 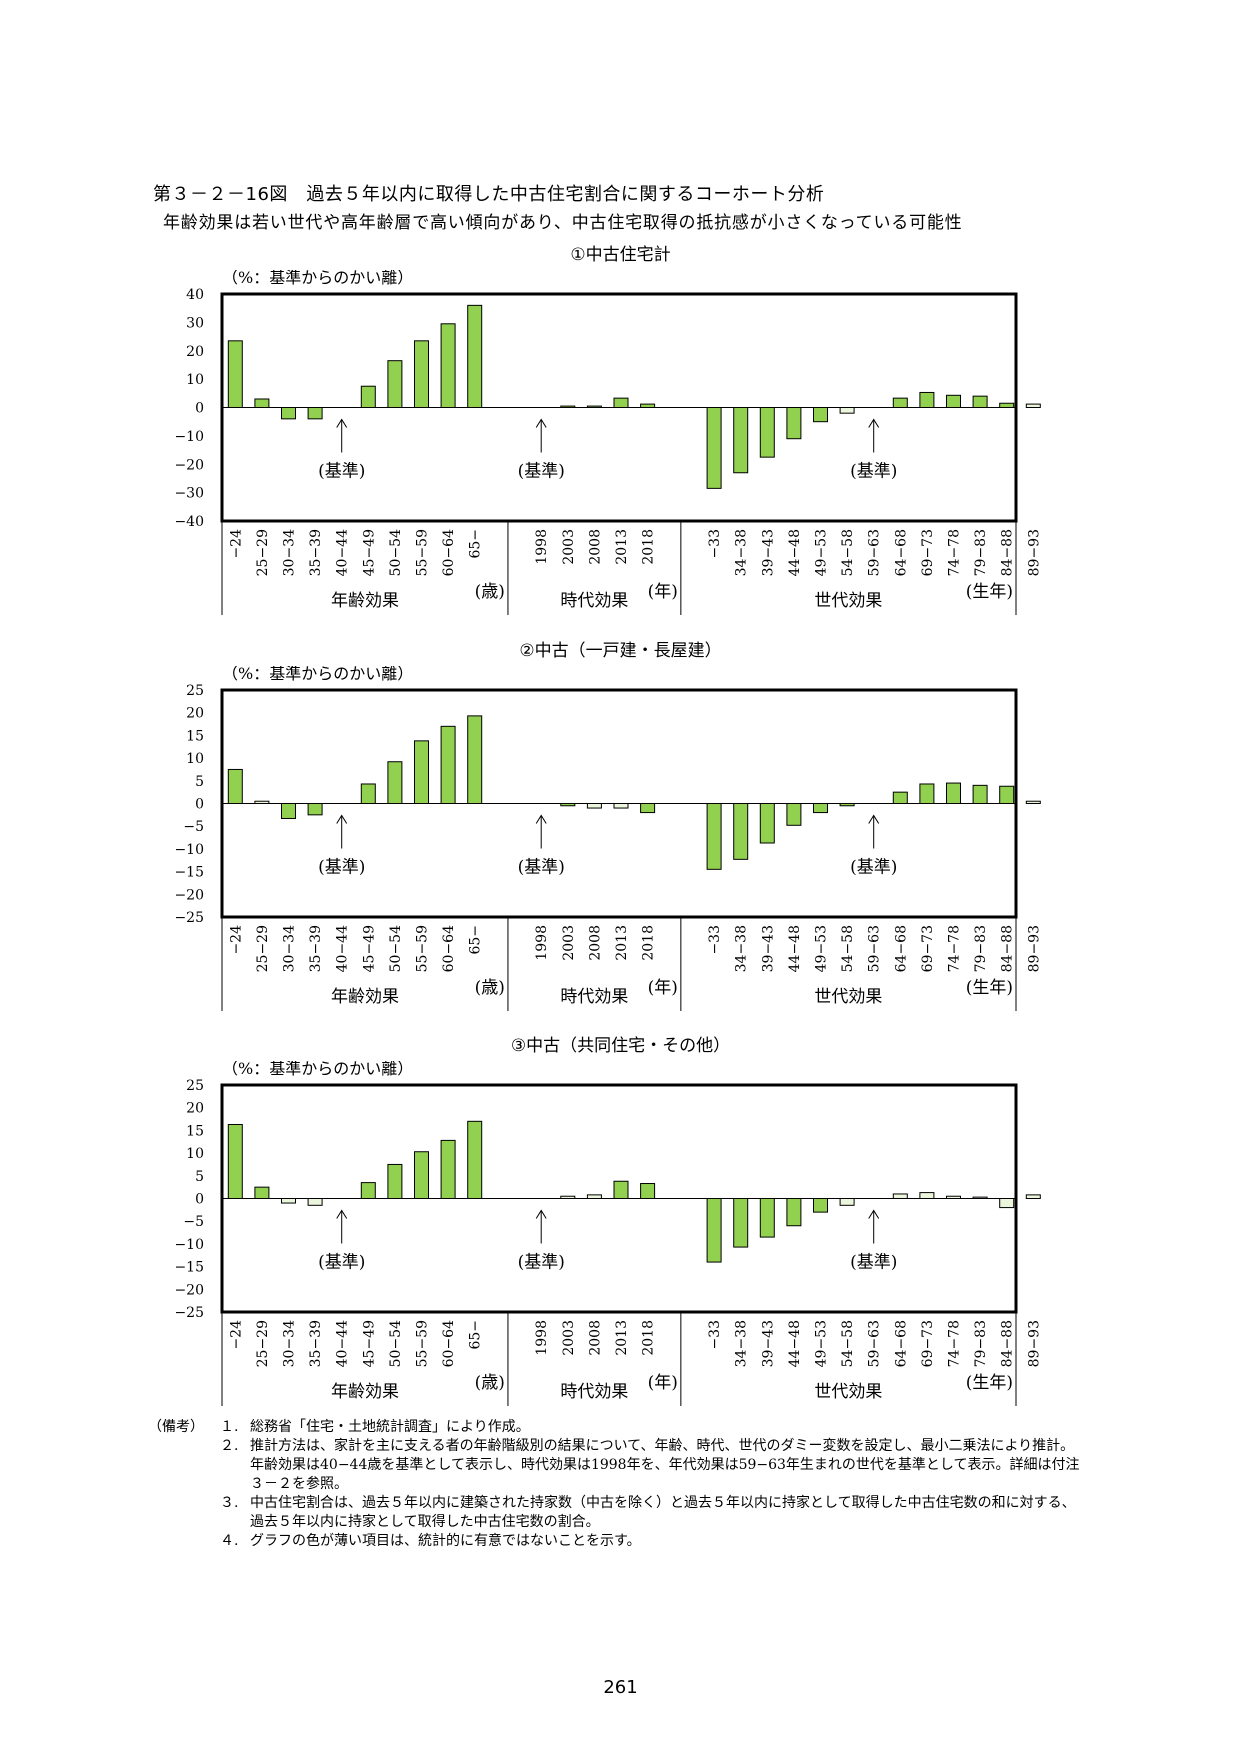 I want to click on y-tick-label: −40, so click(x=189, y=522).